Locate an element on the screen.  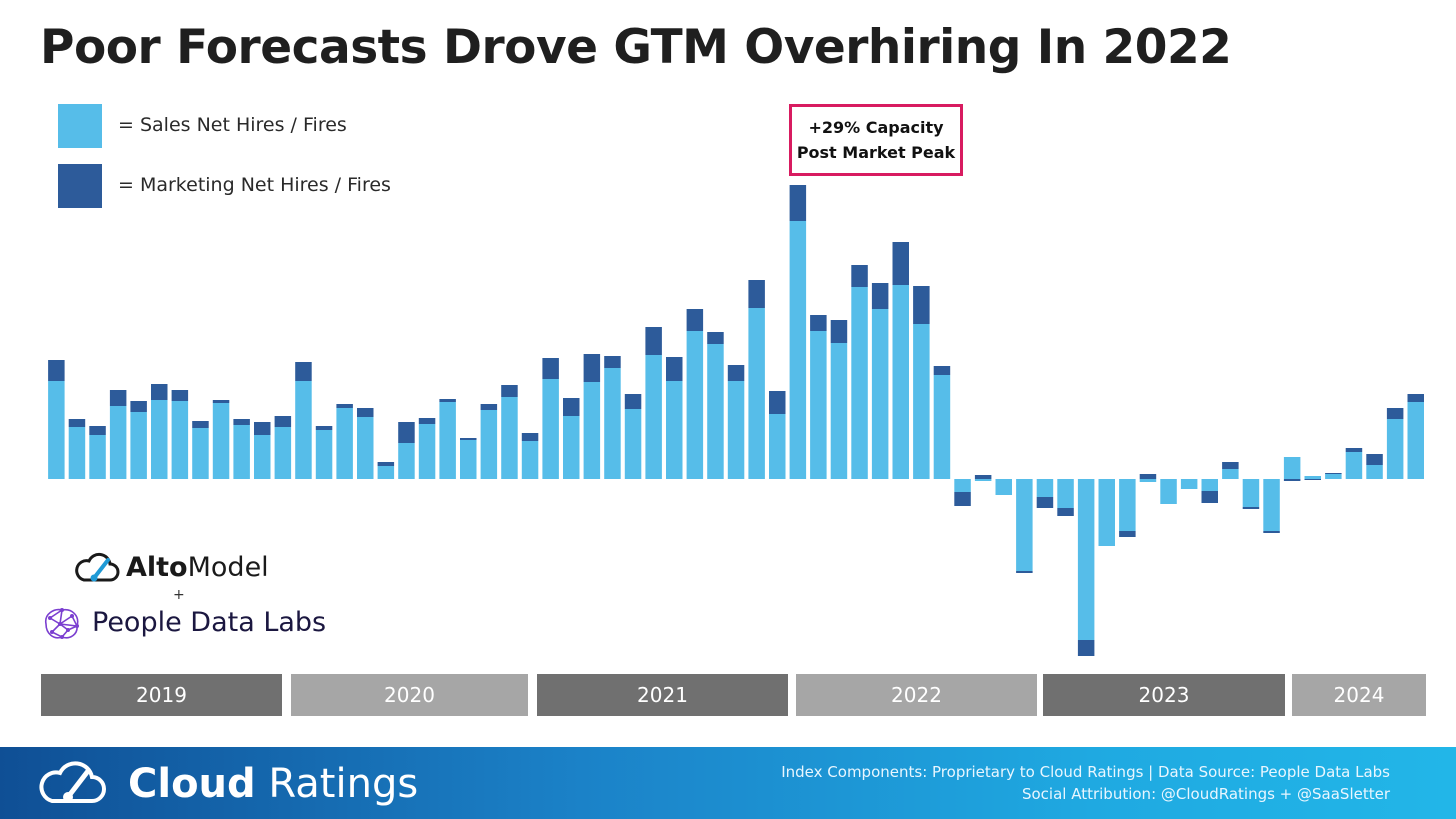
annotation-line-1: +29% Capacity is located at coordinates (876, 127).